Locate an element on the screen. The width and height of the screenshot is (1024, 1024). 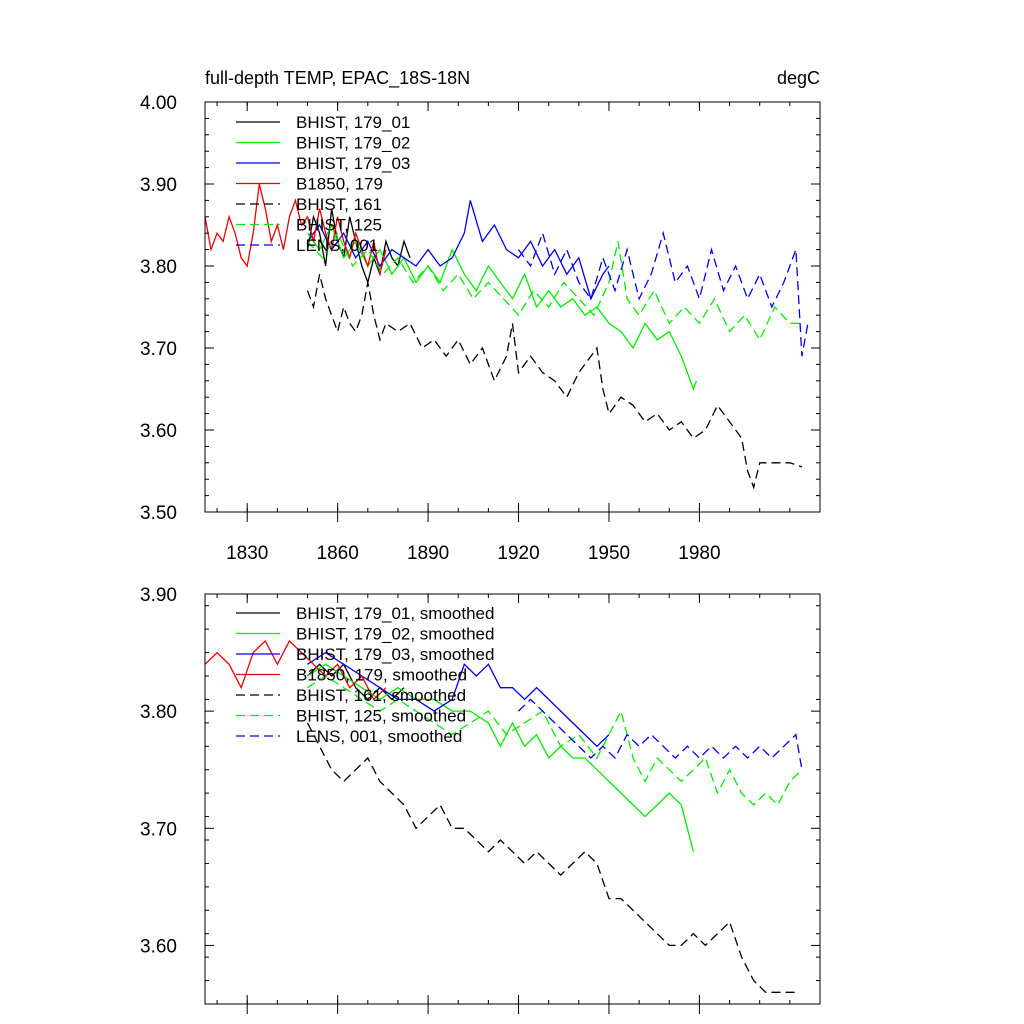
x-tick-label: 1980 is located at coordinates (699, 553).